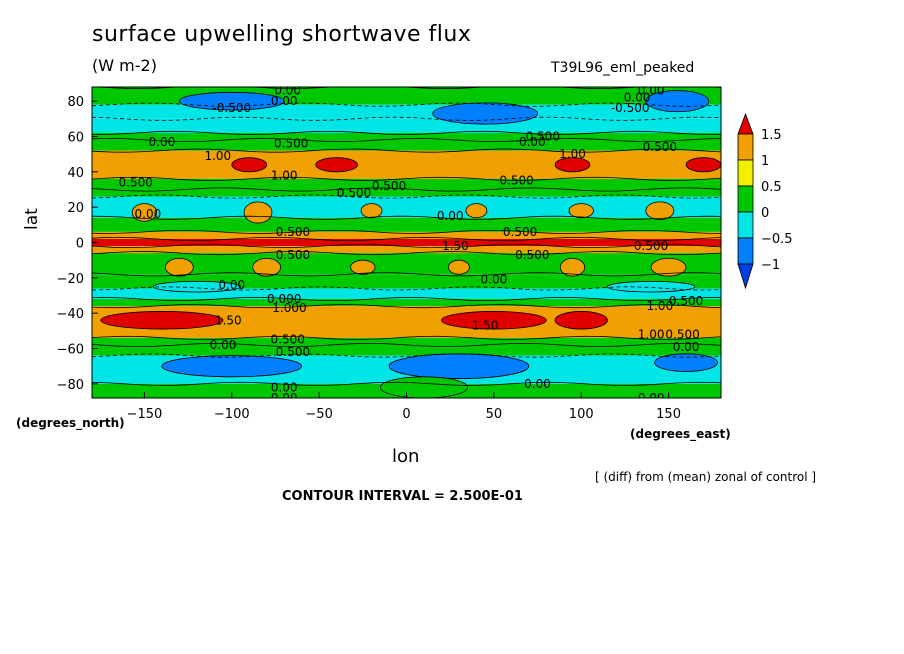 This screenshot has height=654, width=904. I want to click on chart-units: (W m-2), so click(124, 65).